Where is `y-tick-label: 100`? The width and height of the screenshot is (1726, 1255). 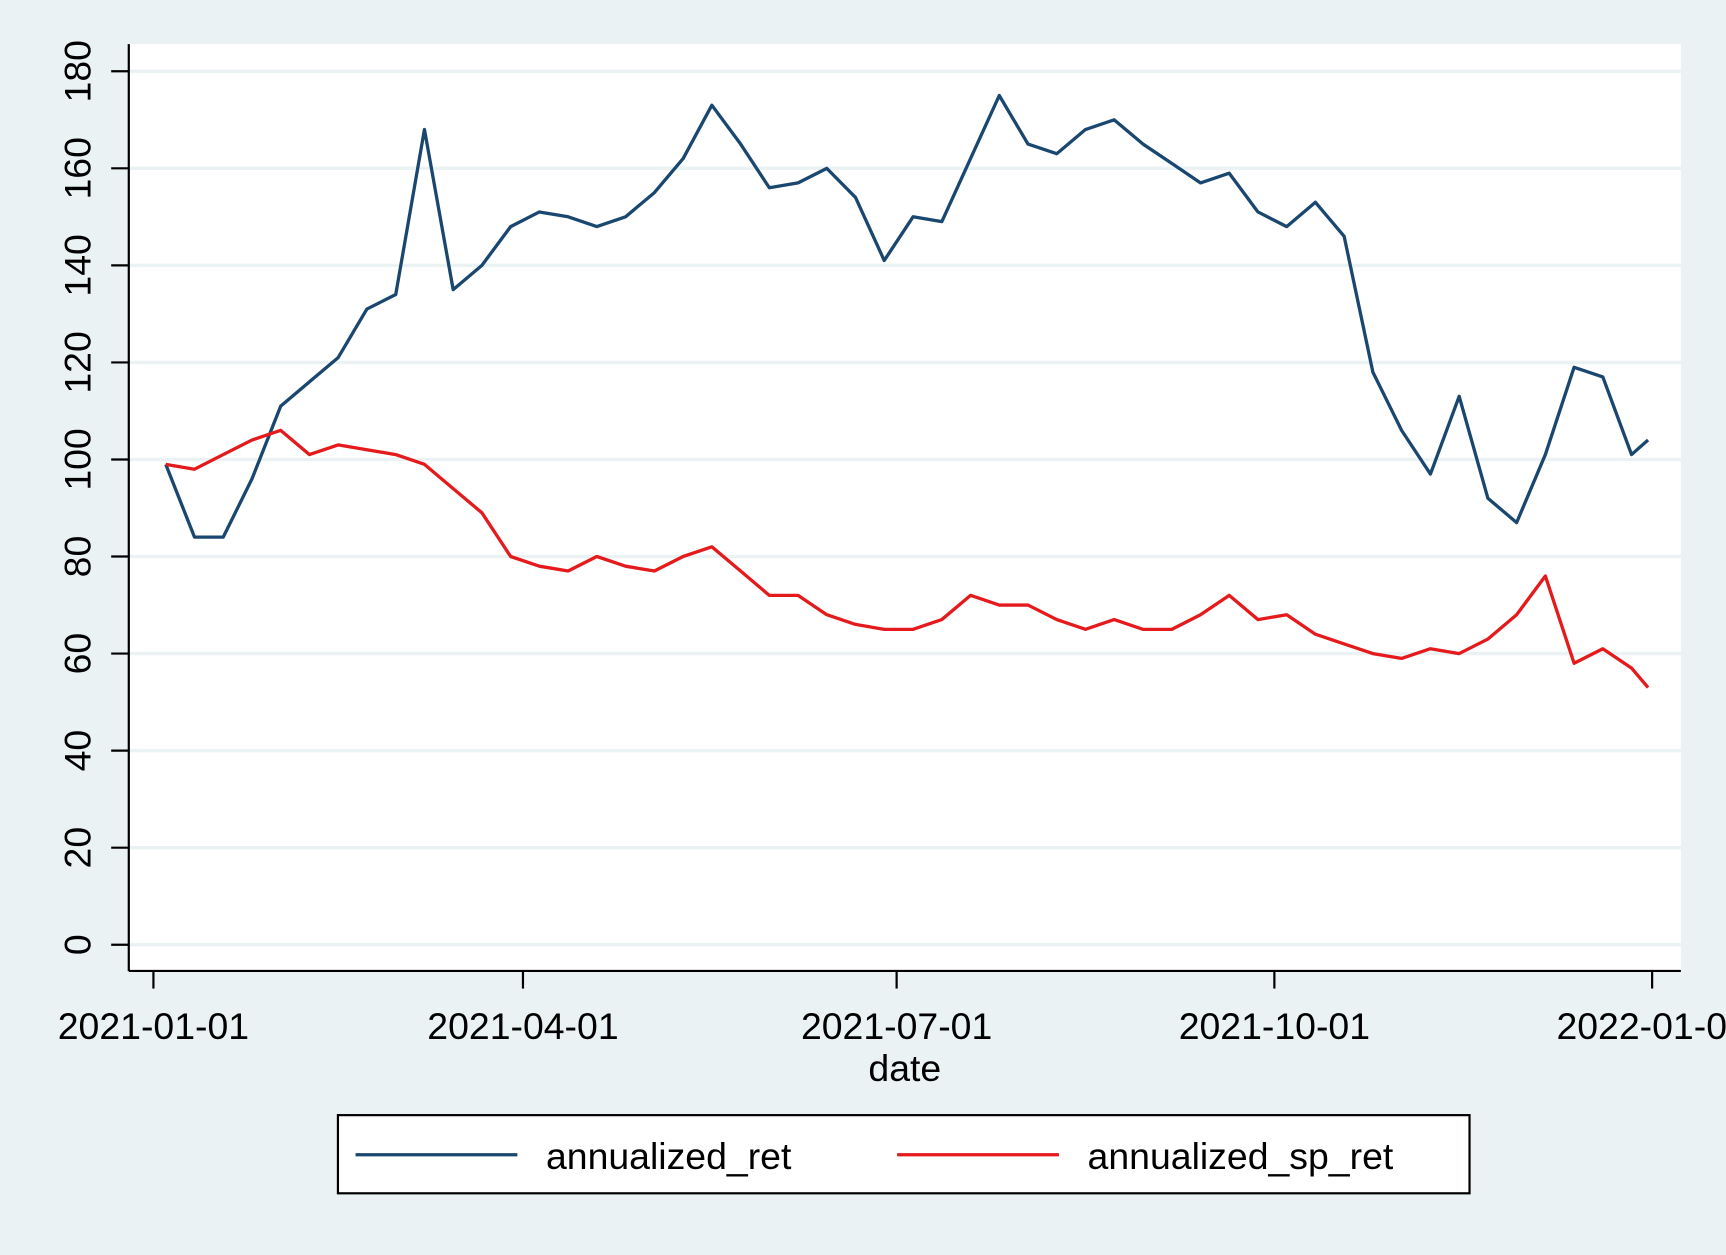
y-tick-label: 100 is located at coordinates (77, 459).